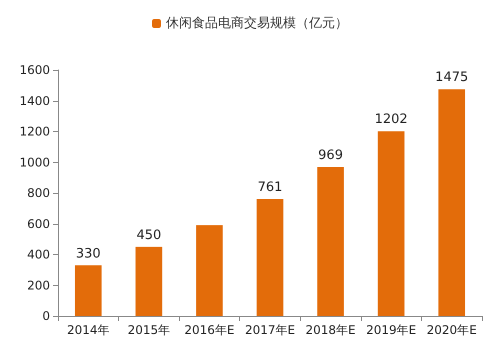  What do you see at coordinates (209, 330) in the screenshot?
I see `x-tick-label: 2016年E` at bounding box center [209, 330].